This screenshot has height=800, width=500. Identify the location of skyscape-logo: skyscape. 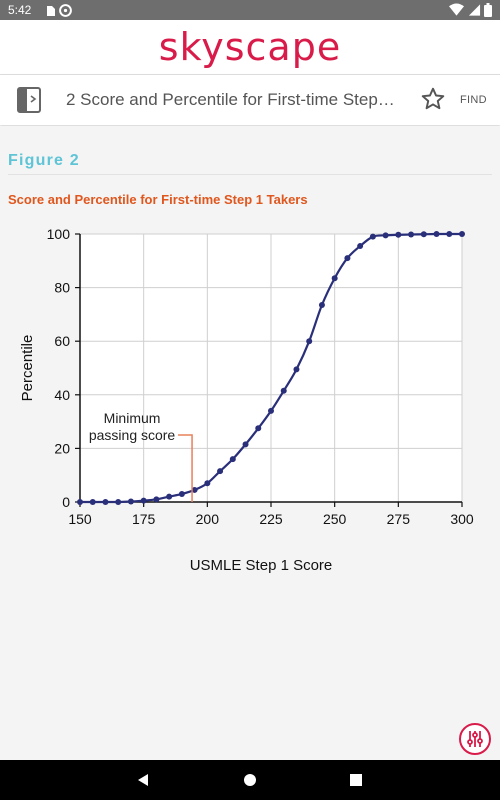
(250, 47).